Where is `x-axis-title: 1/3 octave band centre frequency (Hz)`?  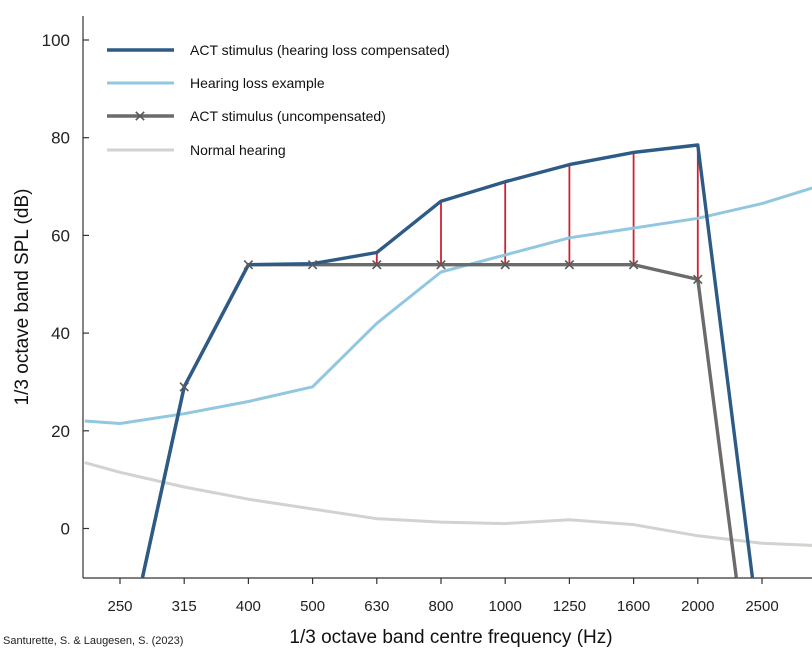 x-axis-title: 1/3 octave band centre frequency (Hz) is located at coordinates (450, 637).